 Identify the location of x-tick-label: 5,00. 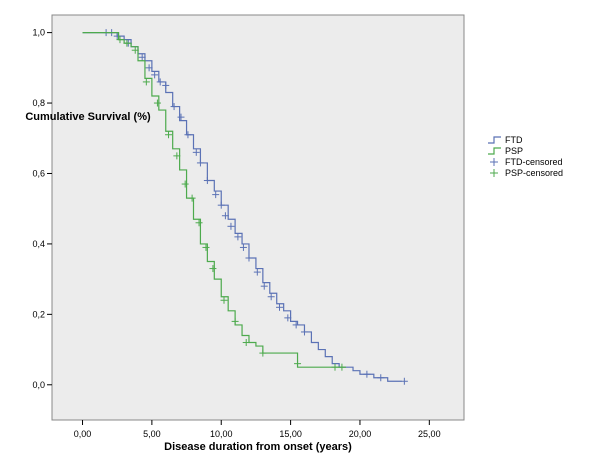
(152, 434).